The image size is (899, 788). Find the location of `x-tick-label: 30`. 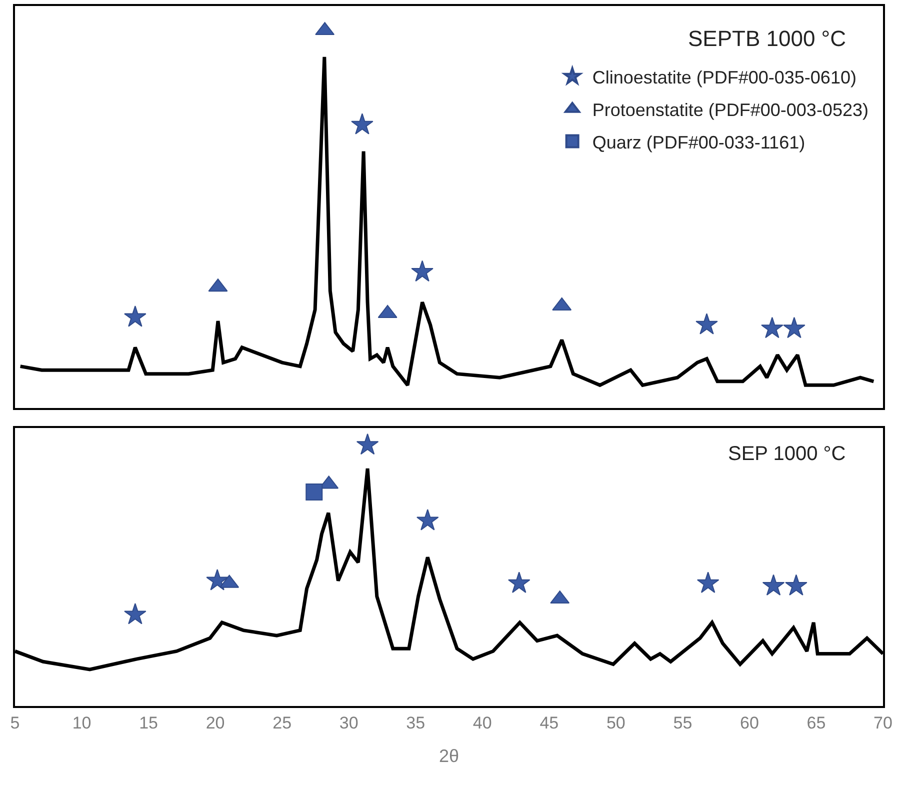

x-tick-label: 30 is located at coordinates (348, 722).